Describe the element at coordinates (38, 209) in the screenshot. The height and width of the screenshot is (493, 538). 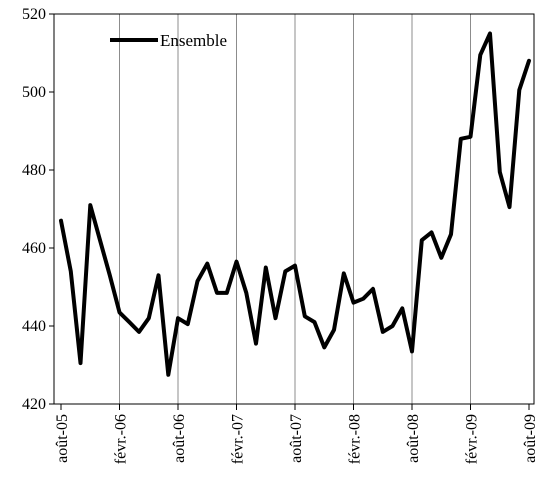
I see `y-axis: 420 440 460 480 500 520` at that location.